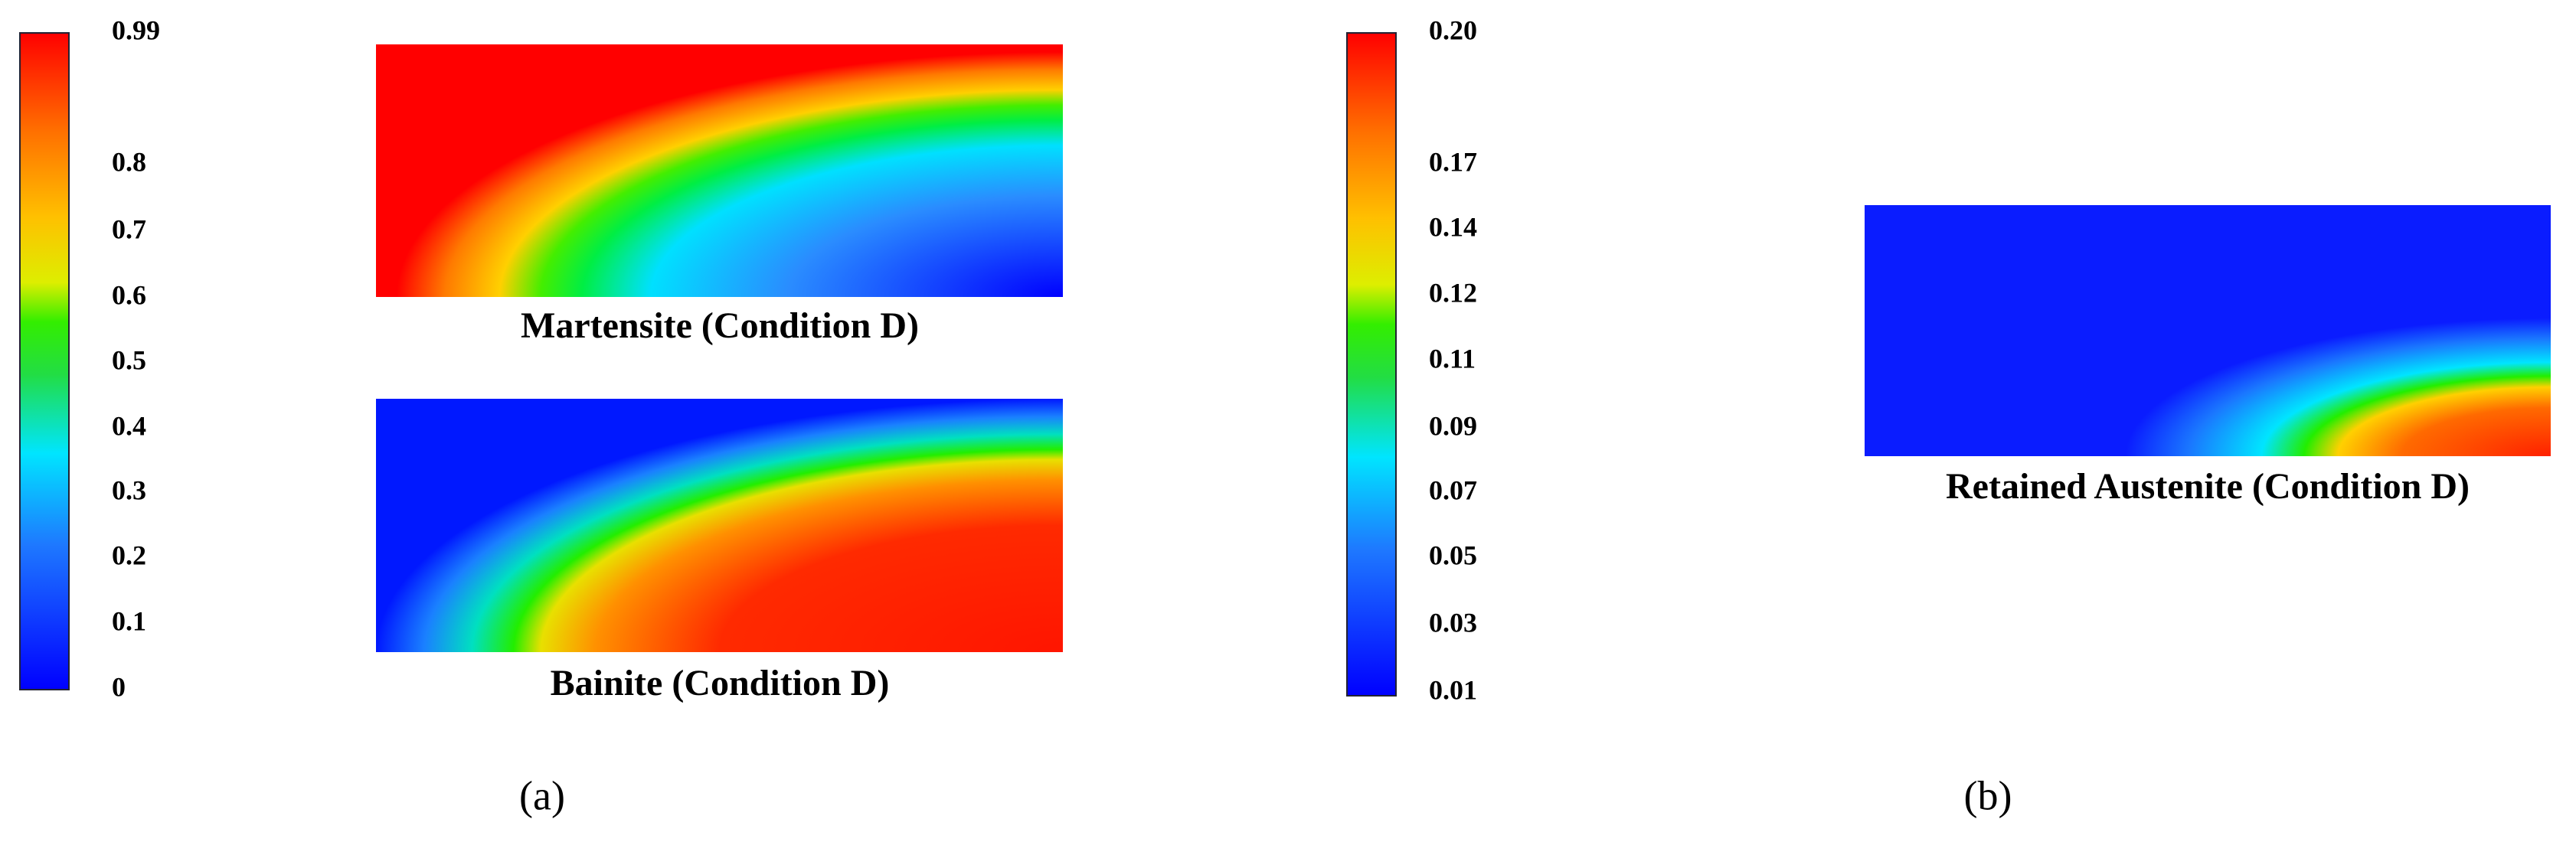 Image resolution: width=2576 pixels, height=845 pixels. Describe the element at coordinates (720, 683) in the screenshot. I see `plot-caption: Bainite (Condition D)` at that location.